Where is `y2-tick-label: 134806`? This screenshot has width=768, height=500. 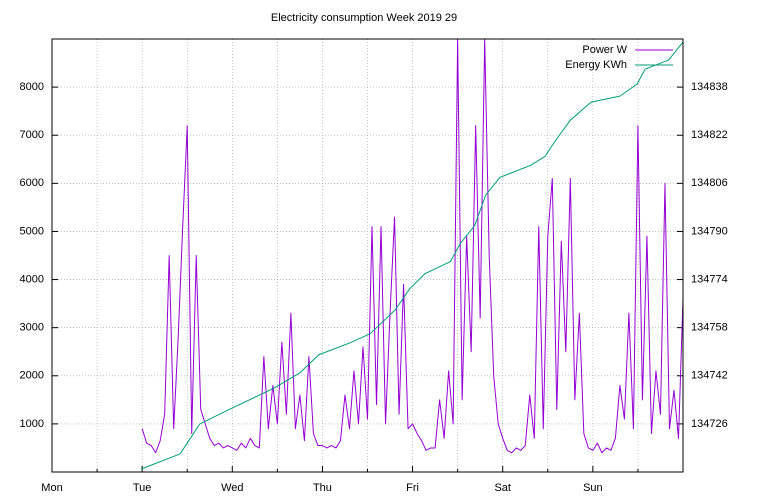
y2-tick-label: 134806 is located at coordinates (709, 183).